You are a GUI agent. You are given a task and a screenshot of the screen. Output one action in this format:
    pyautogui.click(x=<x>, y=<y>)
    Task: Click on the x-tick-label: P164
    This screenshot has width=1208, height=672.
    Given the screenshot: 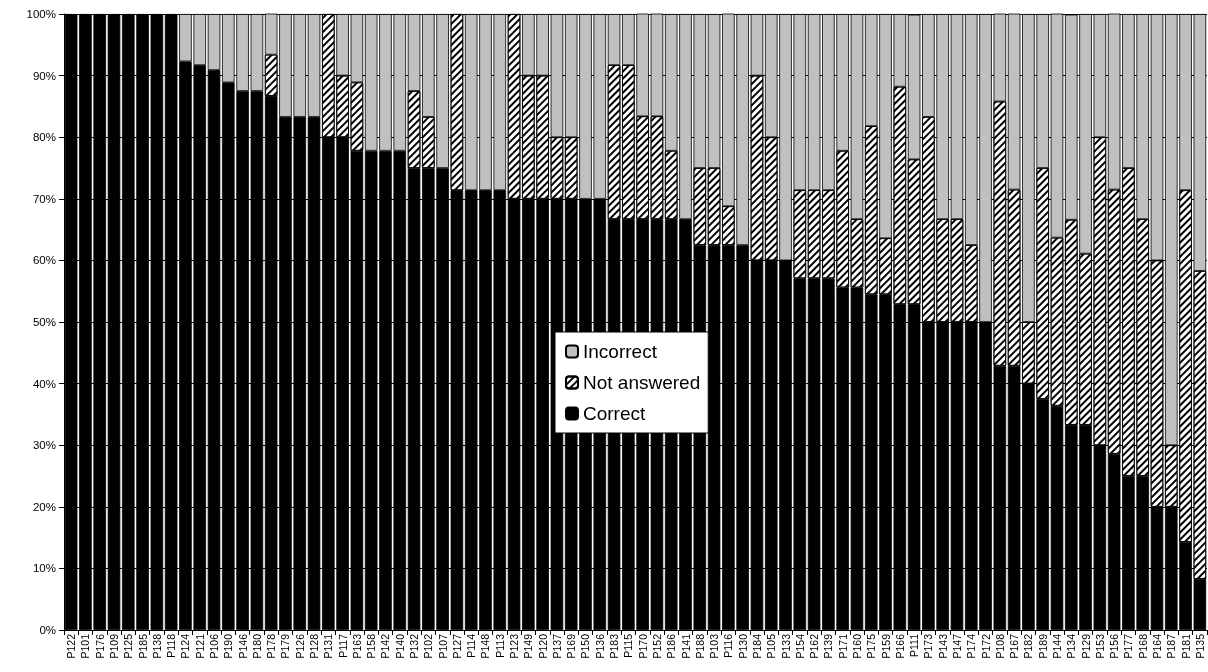 What is the action you would take?
    pyautogui.click(x=1156, y=646)
    